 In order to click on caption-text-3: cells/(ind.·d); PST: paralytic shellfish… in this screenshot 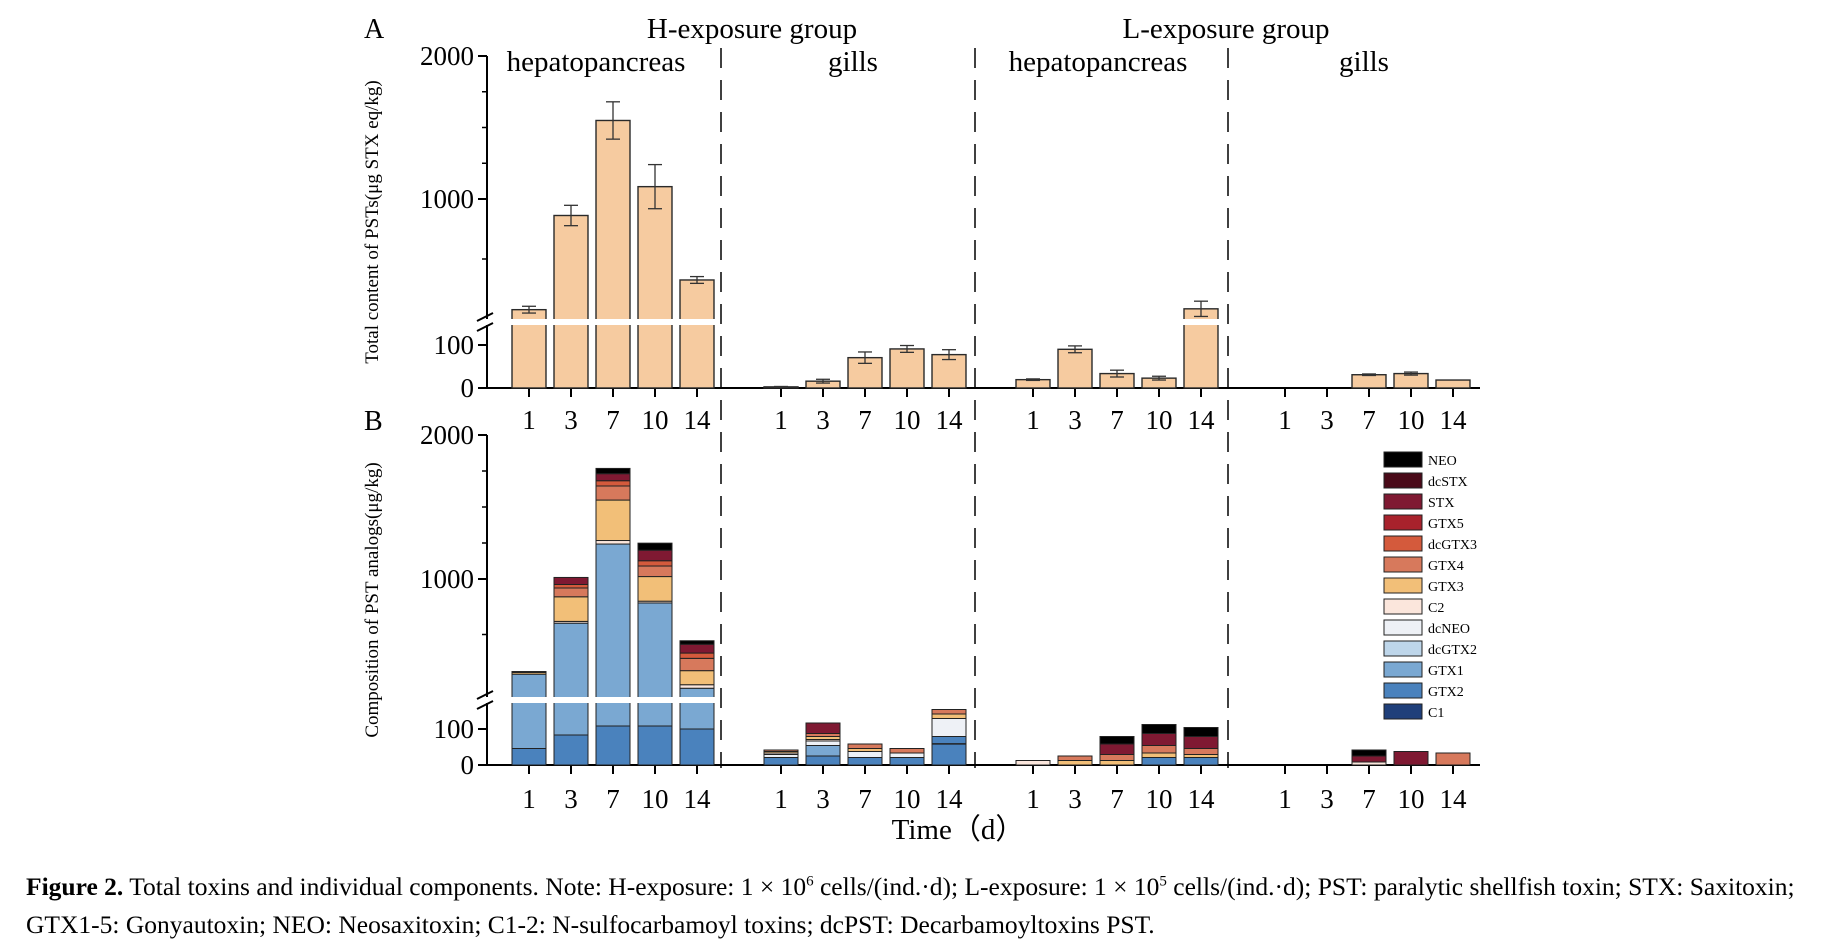, I will do `click(910, 905)`.